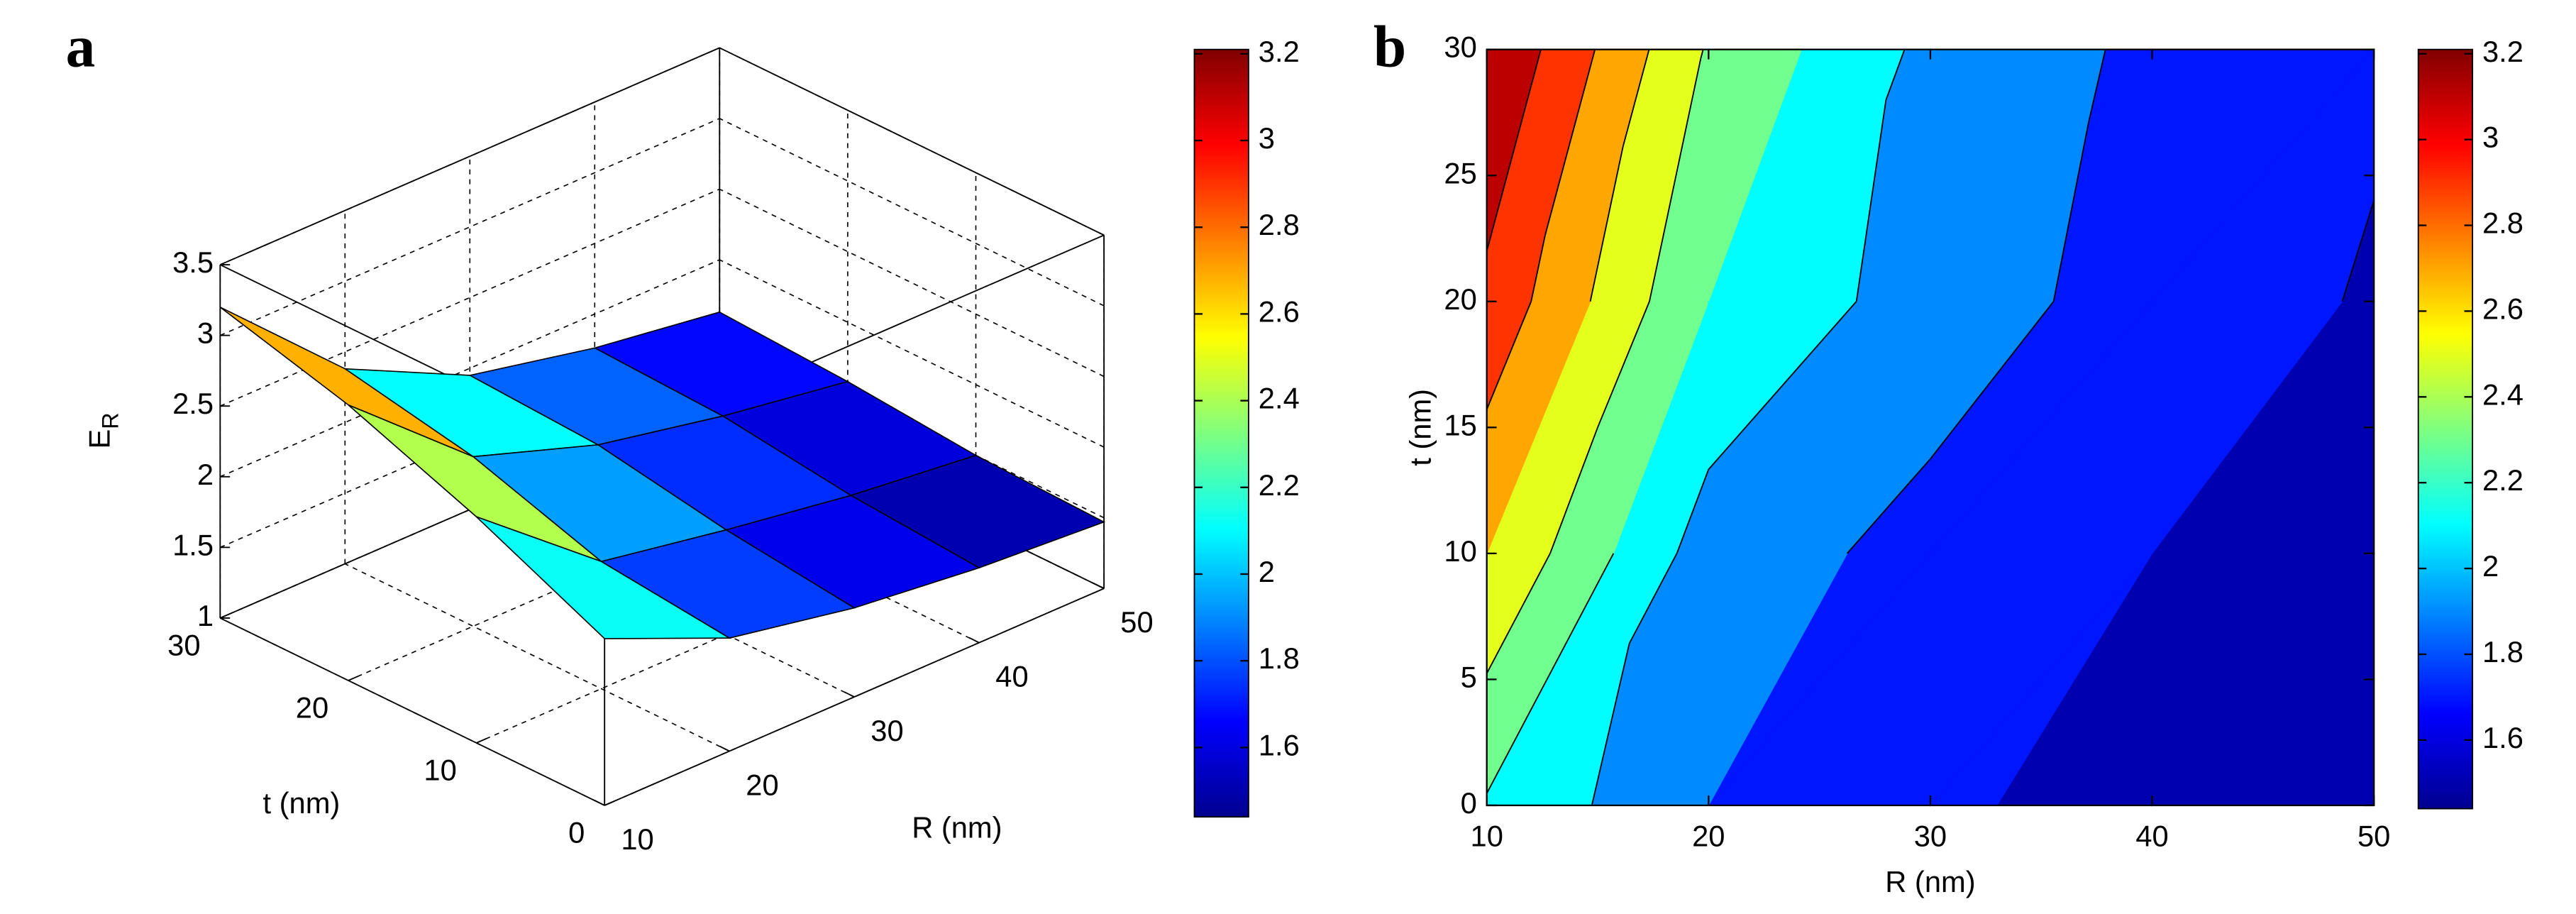 Image resolution: width=2576 pixels, height=914 pixels. Describe the element at coordinates (1389, 46) in the screenshot. I see `panel-label: b` at that location.